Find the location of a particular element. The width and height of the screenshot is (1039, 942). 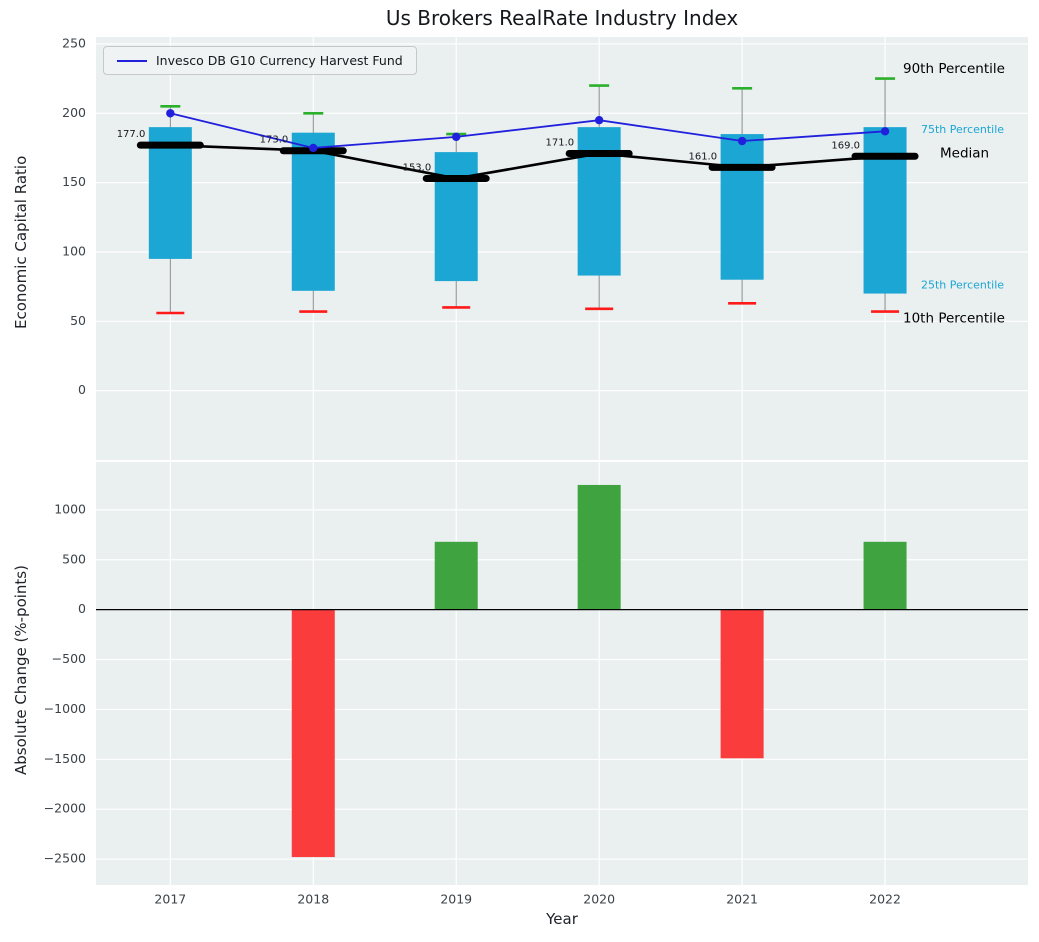

top-y-tick-label: 0 is located at coordinates (82, 389).